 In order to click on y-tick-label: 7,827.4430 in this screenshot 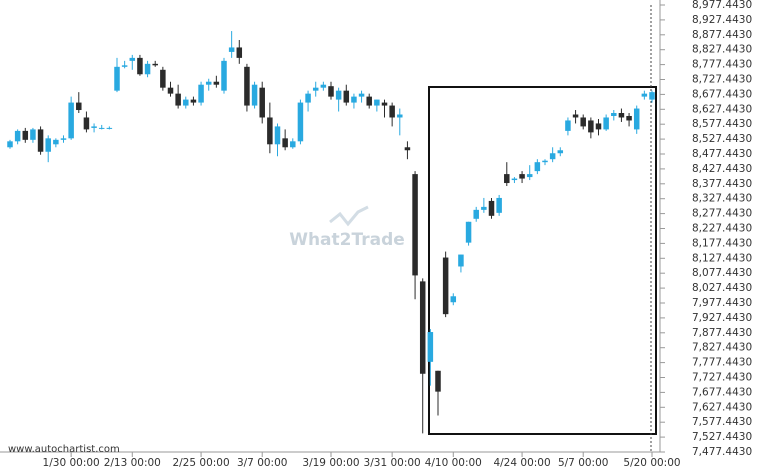, I will do `click(722, 348)`.